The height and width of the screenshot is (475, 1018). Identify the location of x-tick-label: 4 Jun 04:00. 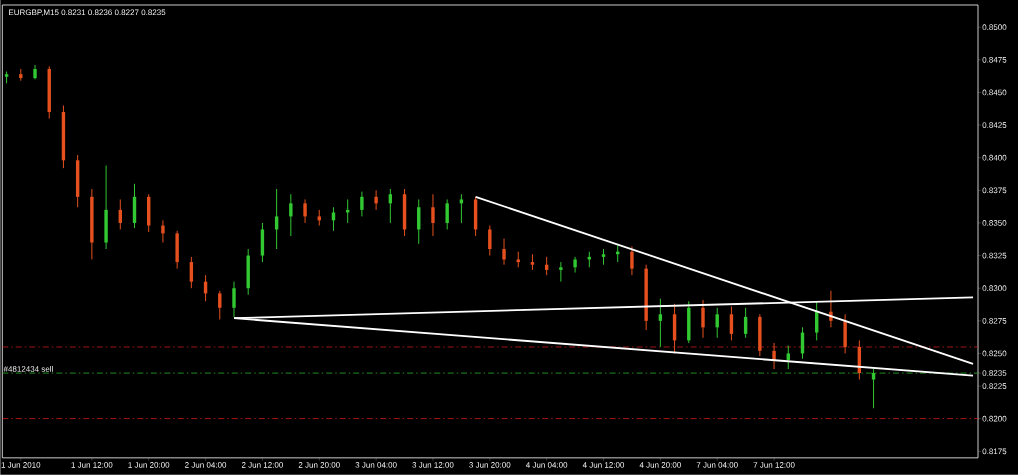
(546, 465).